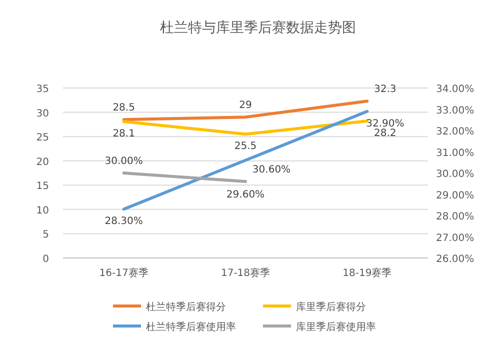 The height and width of the screenshot is (362, 500). Describe the element at coordinates (42, 186) in the screenshot. I see `y-tick-label: 15` at that location.